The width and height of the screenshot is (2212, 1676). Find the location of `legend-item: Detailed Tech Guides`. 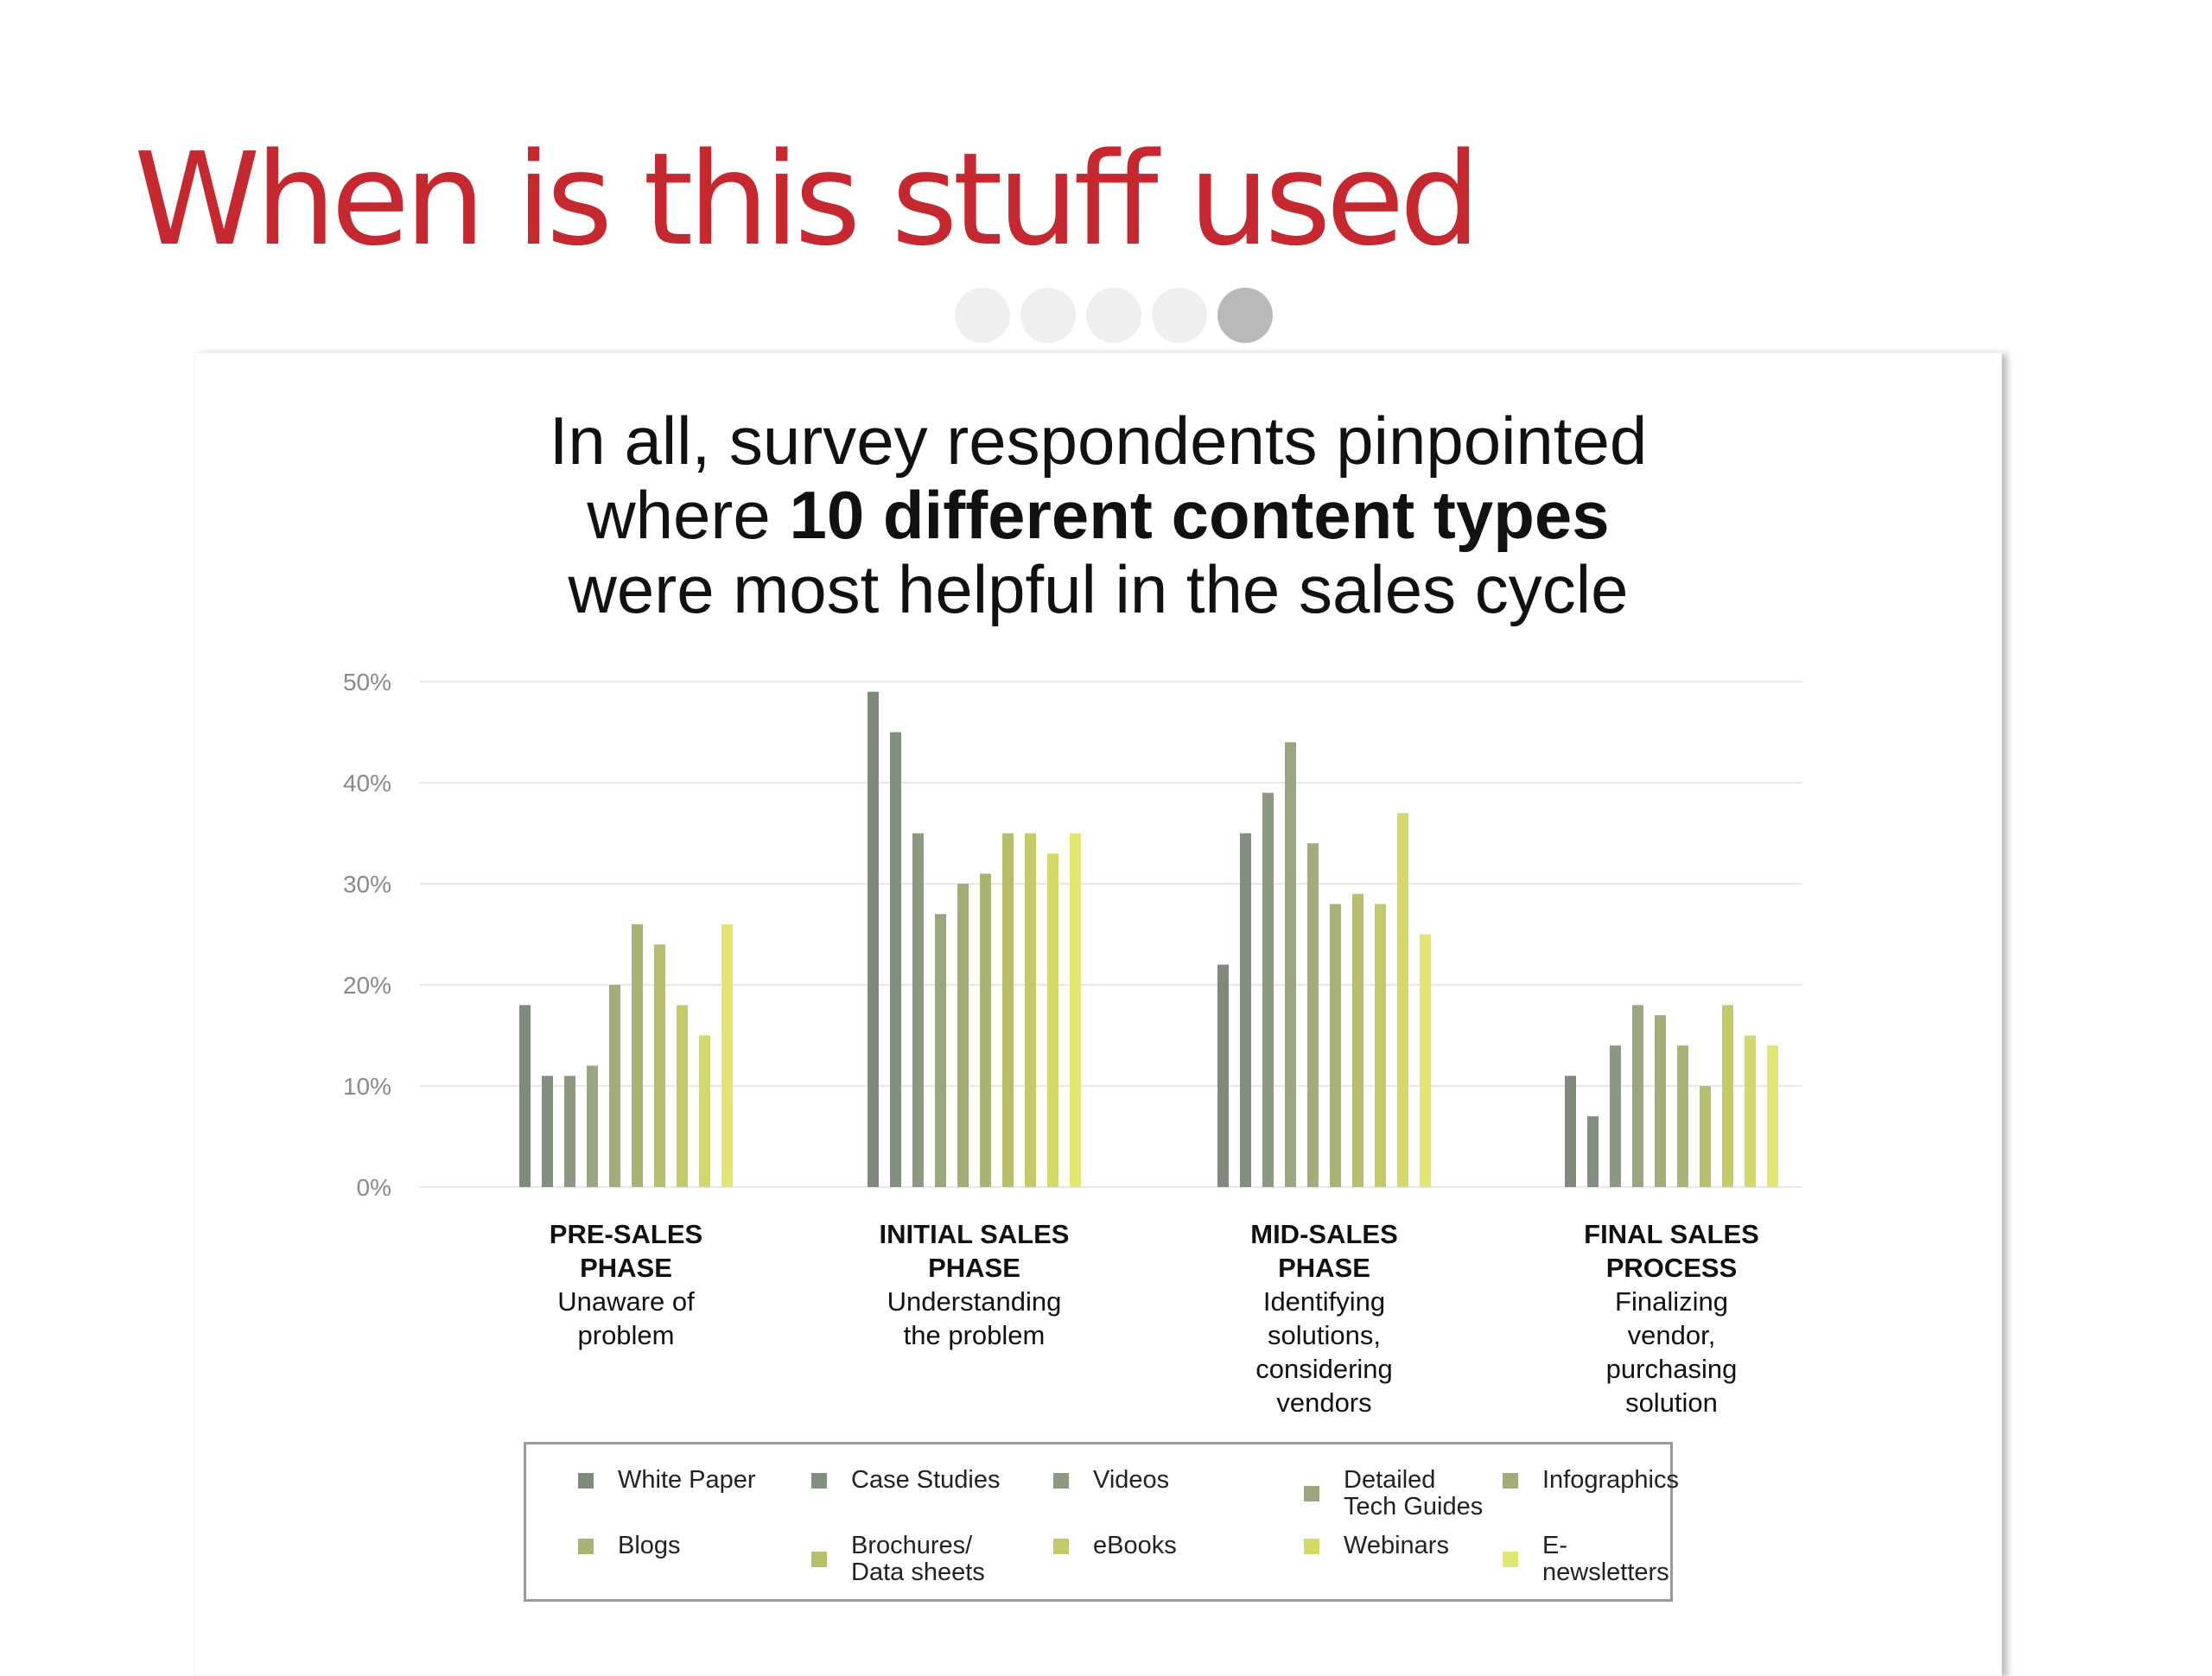

legend-item: Detailed Tech Guides is located at coordinates (1393, 1493).